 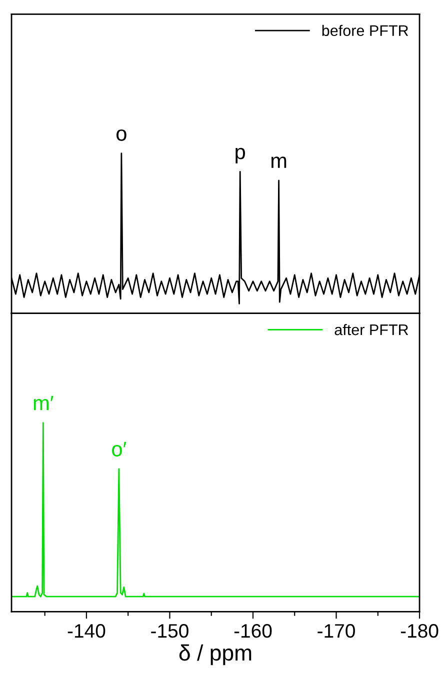 I want to click on x-tick-label: -180, so click(x=419, y=631).